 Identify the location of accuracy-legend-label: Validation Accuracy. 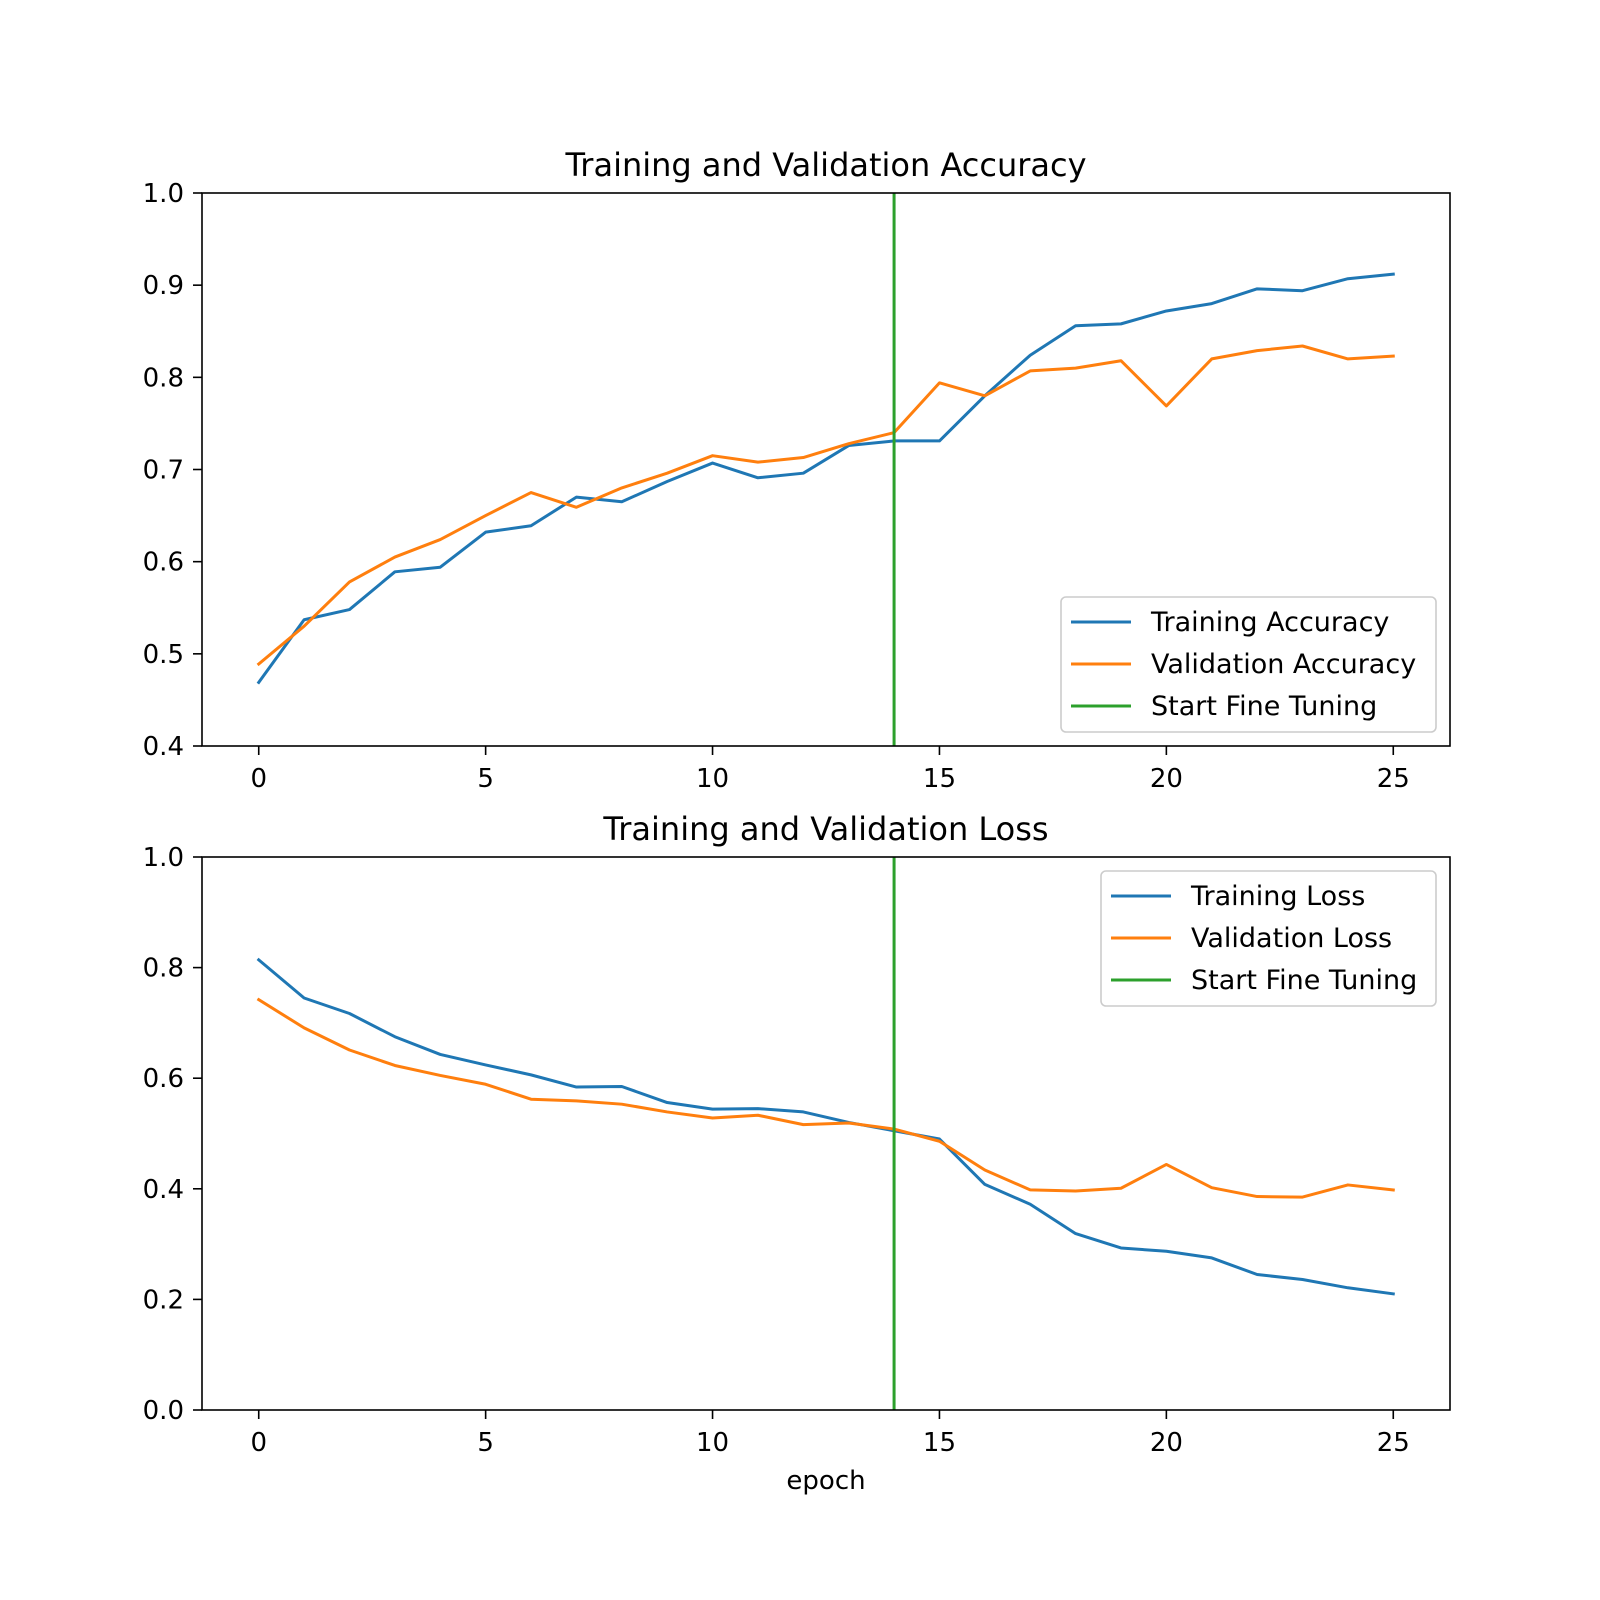
(1283, 664).